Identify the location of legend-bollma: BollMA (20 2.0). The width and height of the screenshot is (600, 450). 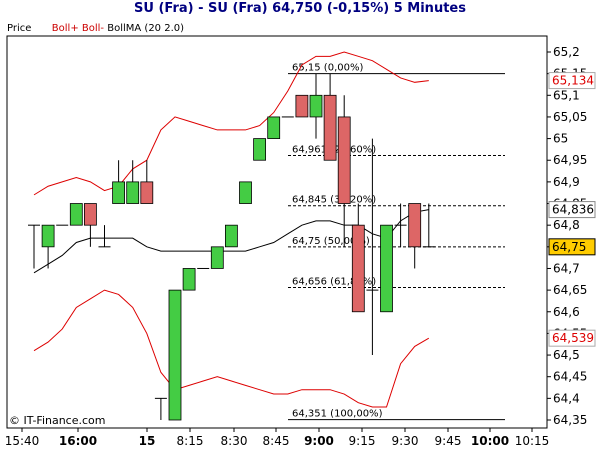
(146, 28).